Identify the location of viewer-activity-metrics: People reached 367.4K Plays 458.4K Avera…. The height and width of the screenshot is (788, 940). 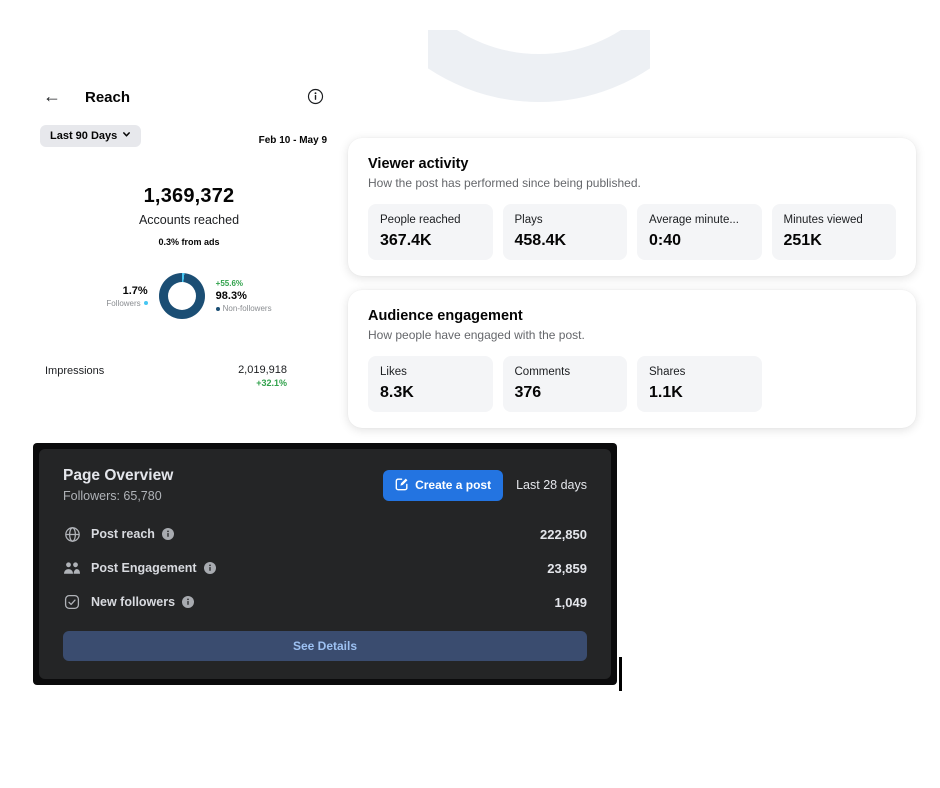
(632, 232).